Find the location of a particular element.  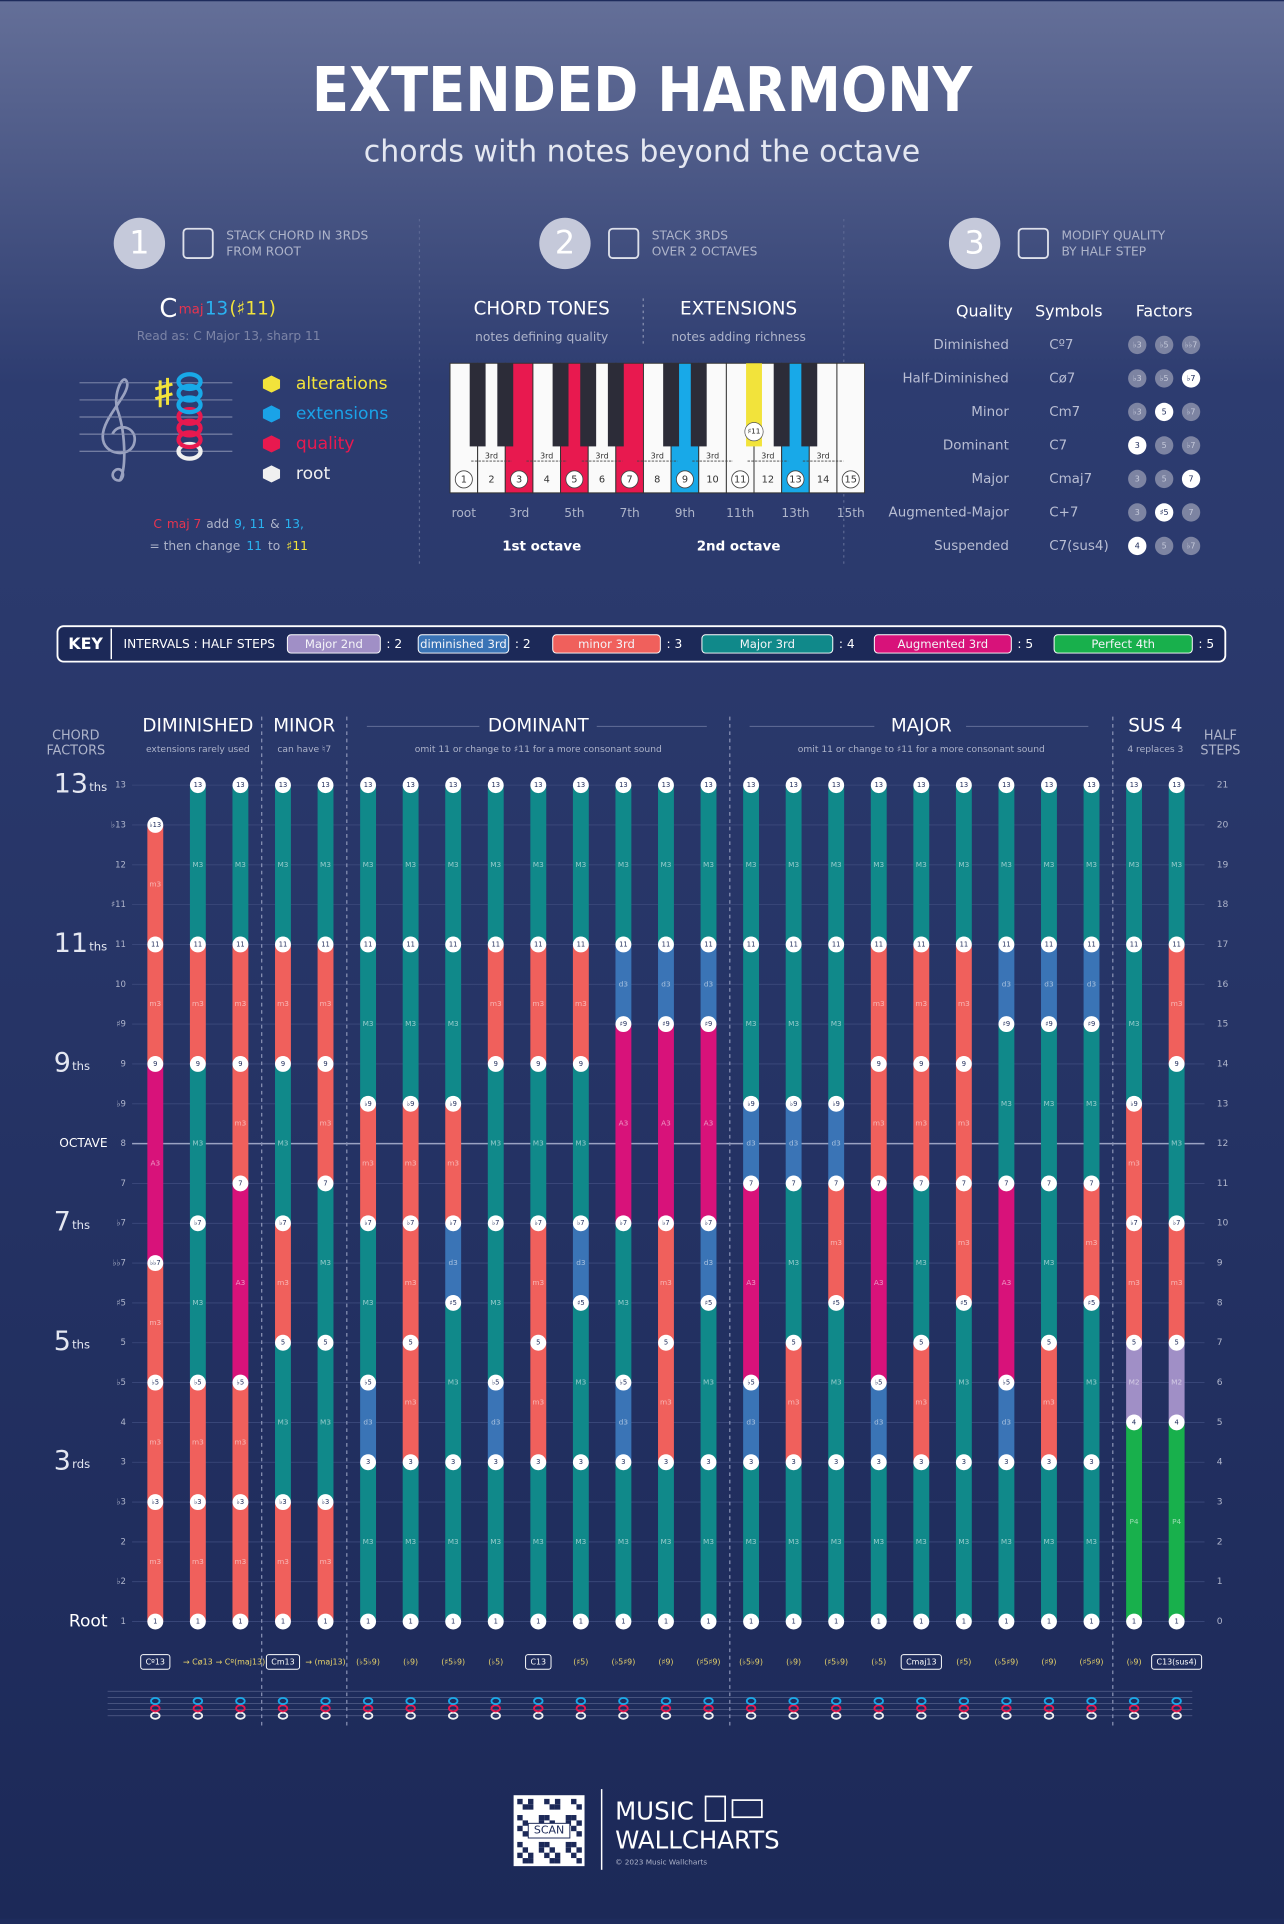

chord-symbol: (♯5♯9) is located at coordinates (709, 1661).